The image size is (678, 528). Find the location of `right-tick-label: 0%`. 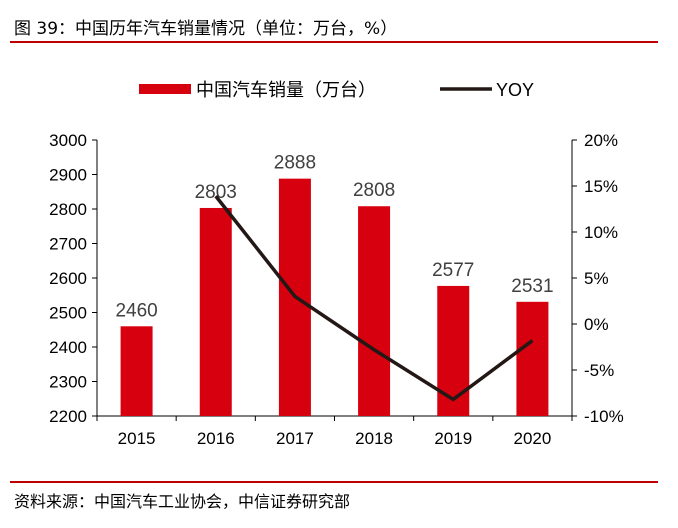

right-tick-label: 0% is located at coordinates (596, 324).